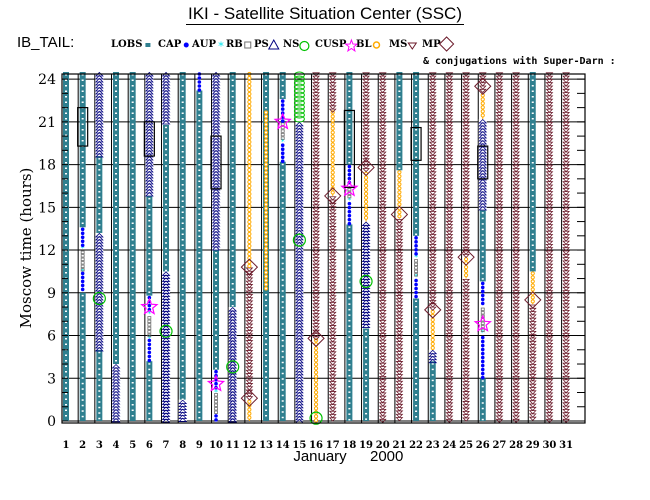 The width and height of the screenshot is (650, 500). Describe the element at coordinates (333, 445) in the screenshot. I see `x-tick-label: 17` at that location.